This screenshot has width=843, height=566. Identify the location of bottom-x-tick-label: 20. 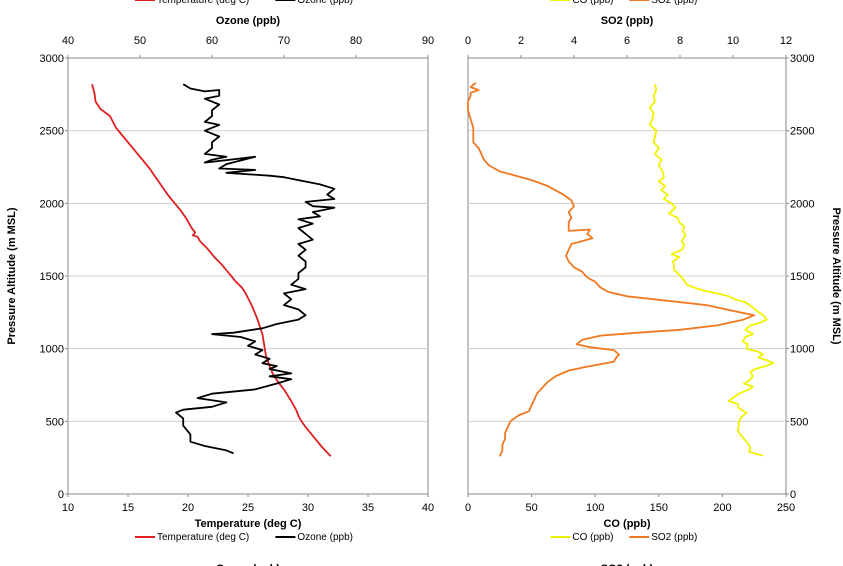
(188, 508).